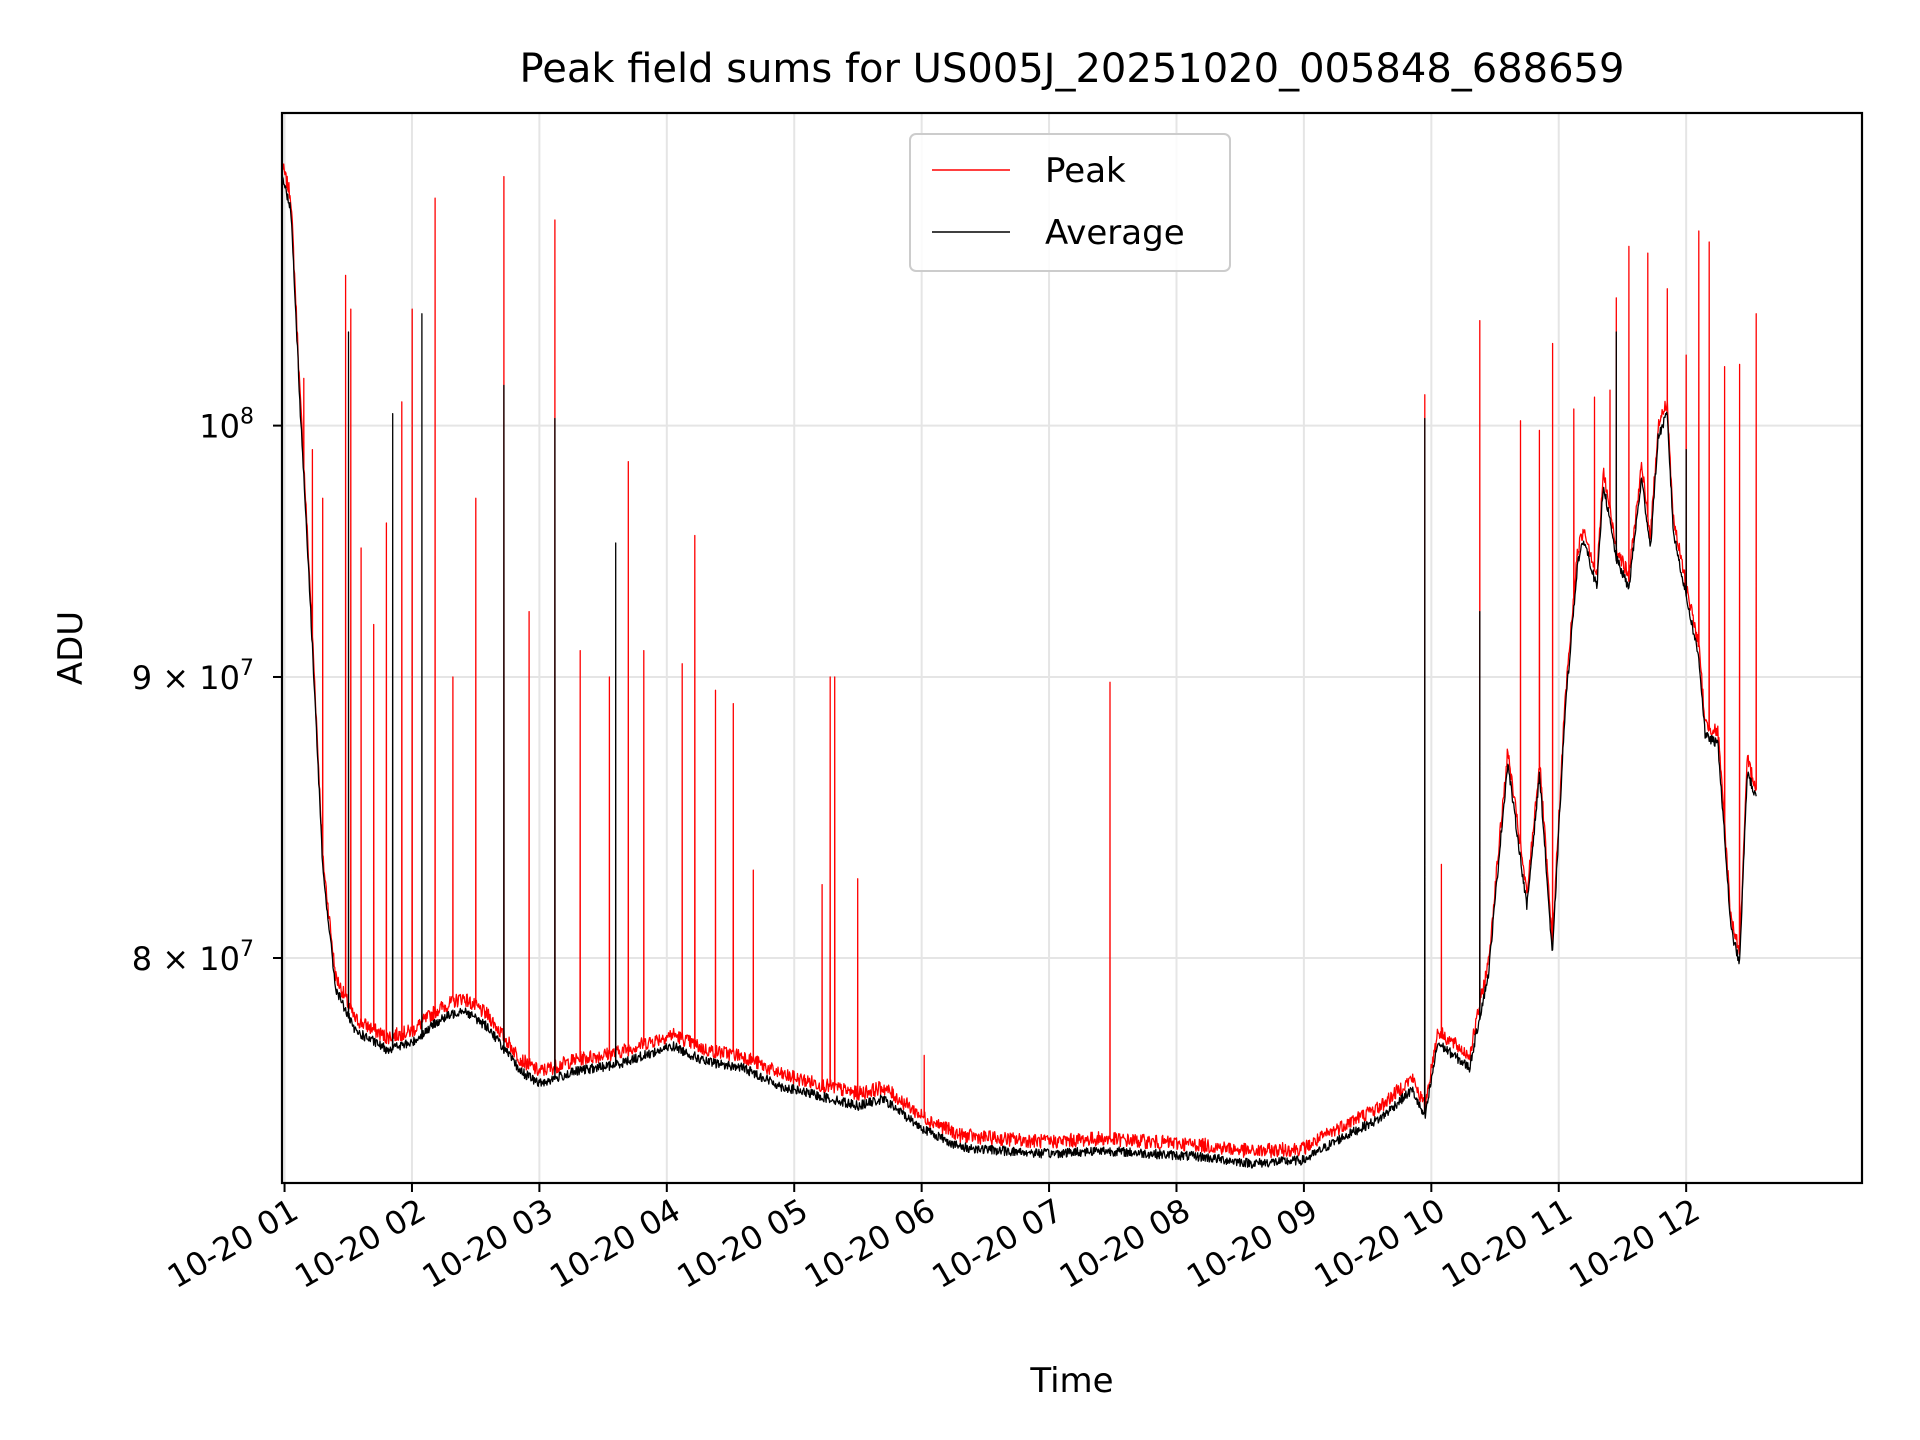  Describe the element at coordinates (1115, 233) in the screenshot. I see `legend-label-average: Average` at that location.